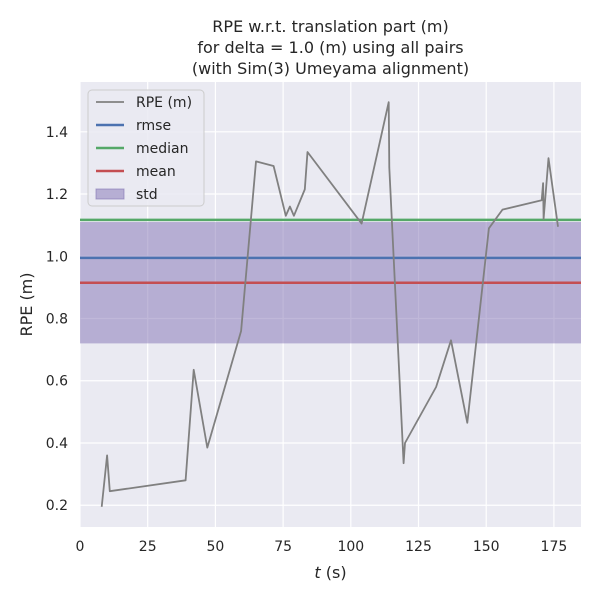 This screenshot has width=600, height=604. Describe the element at coordinates (418, 547) in the screenshot. I see `x-tick-label: 125` at that location.